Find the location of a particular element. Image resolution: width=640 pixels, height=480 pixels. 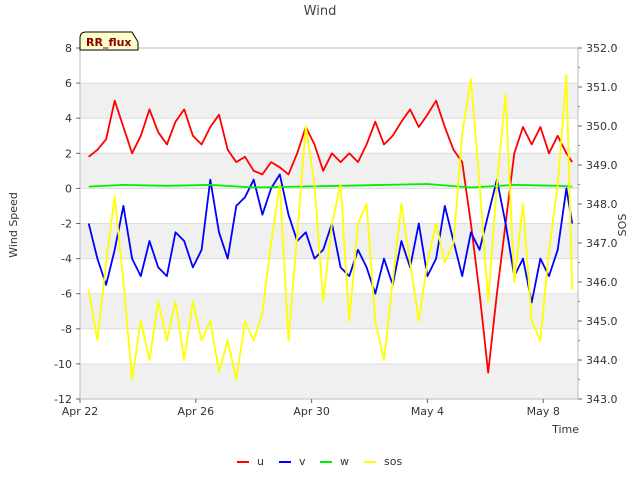

y2-tick-label: 350.0 is located at coordinates (602, 126).